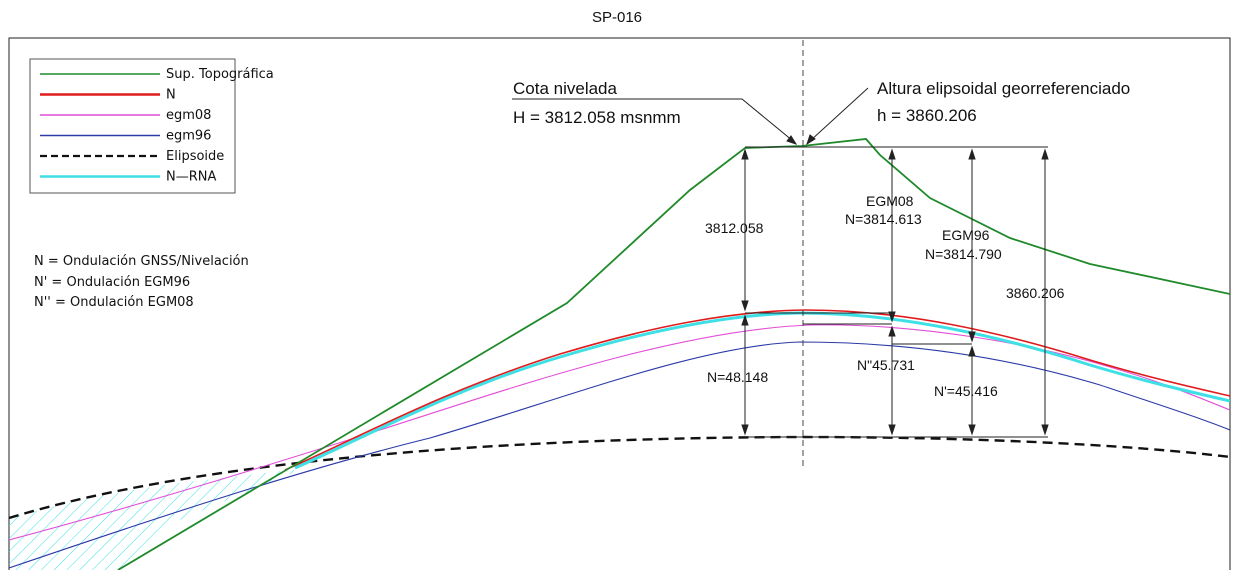 The width and height of the screenshot is (1234, 570). Describe the element at coordinates (617, 17) in the screenshot. I see `diagram-title: SP-016` at that location.